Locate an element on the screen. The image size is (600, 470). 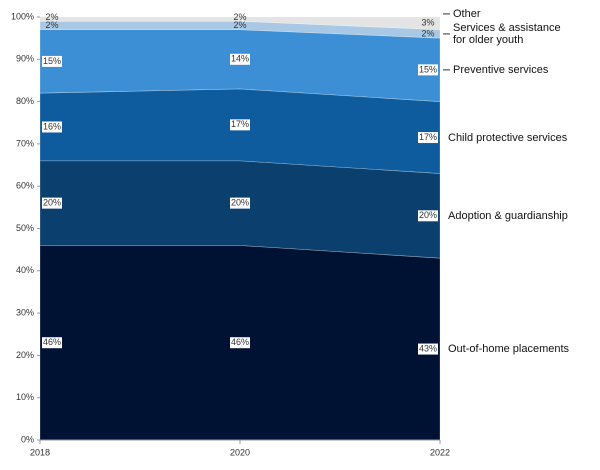
value-label: 14% is located at coordinates (240, 59).